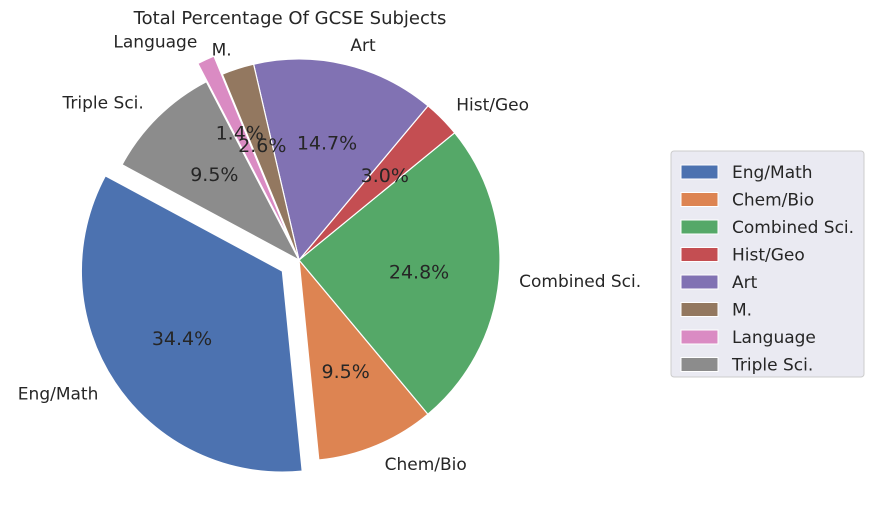 This screenshot has height=505, width=874. Describe the element at coordinates (580, 282) in the screenshot. I see `slice-label-combined-sci: Combined Sci.` at that location.